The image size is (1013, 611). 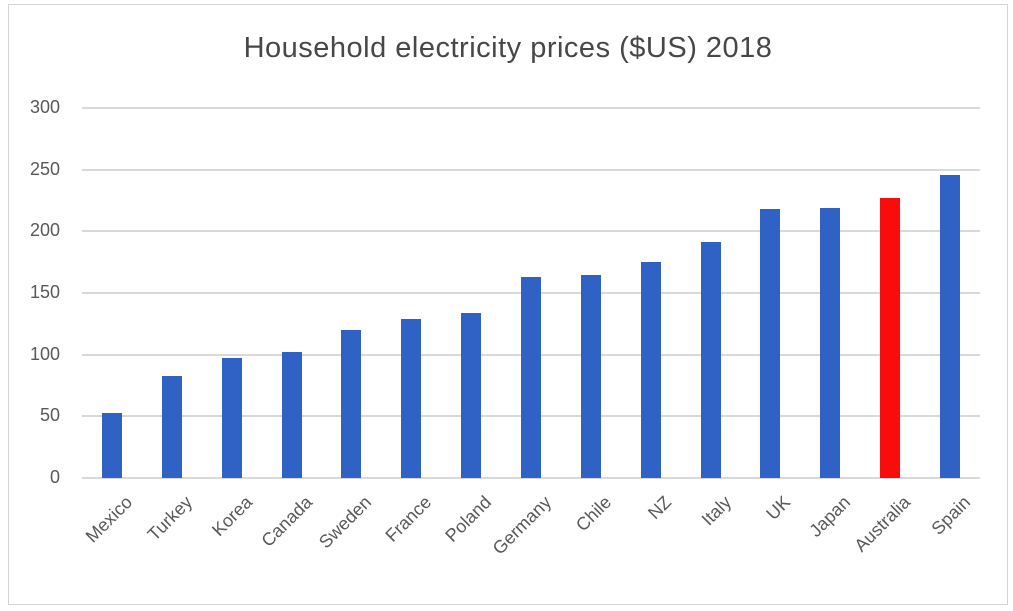 What do you see at coordinates (471, 395) in the screenshot?
I see `bar-poland` at bounding box center [471, 395].